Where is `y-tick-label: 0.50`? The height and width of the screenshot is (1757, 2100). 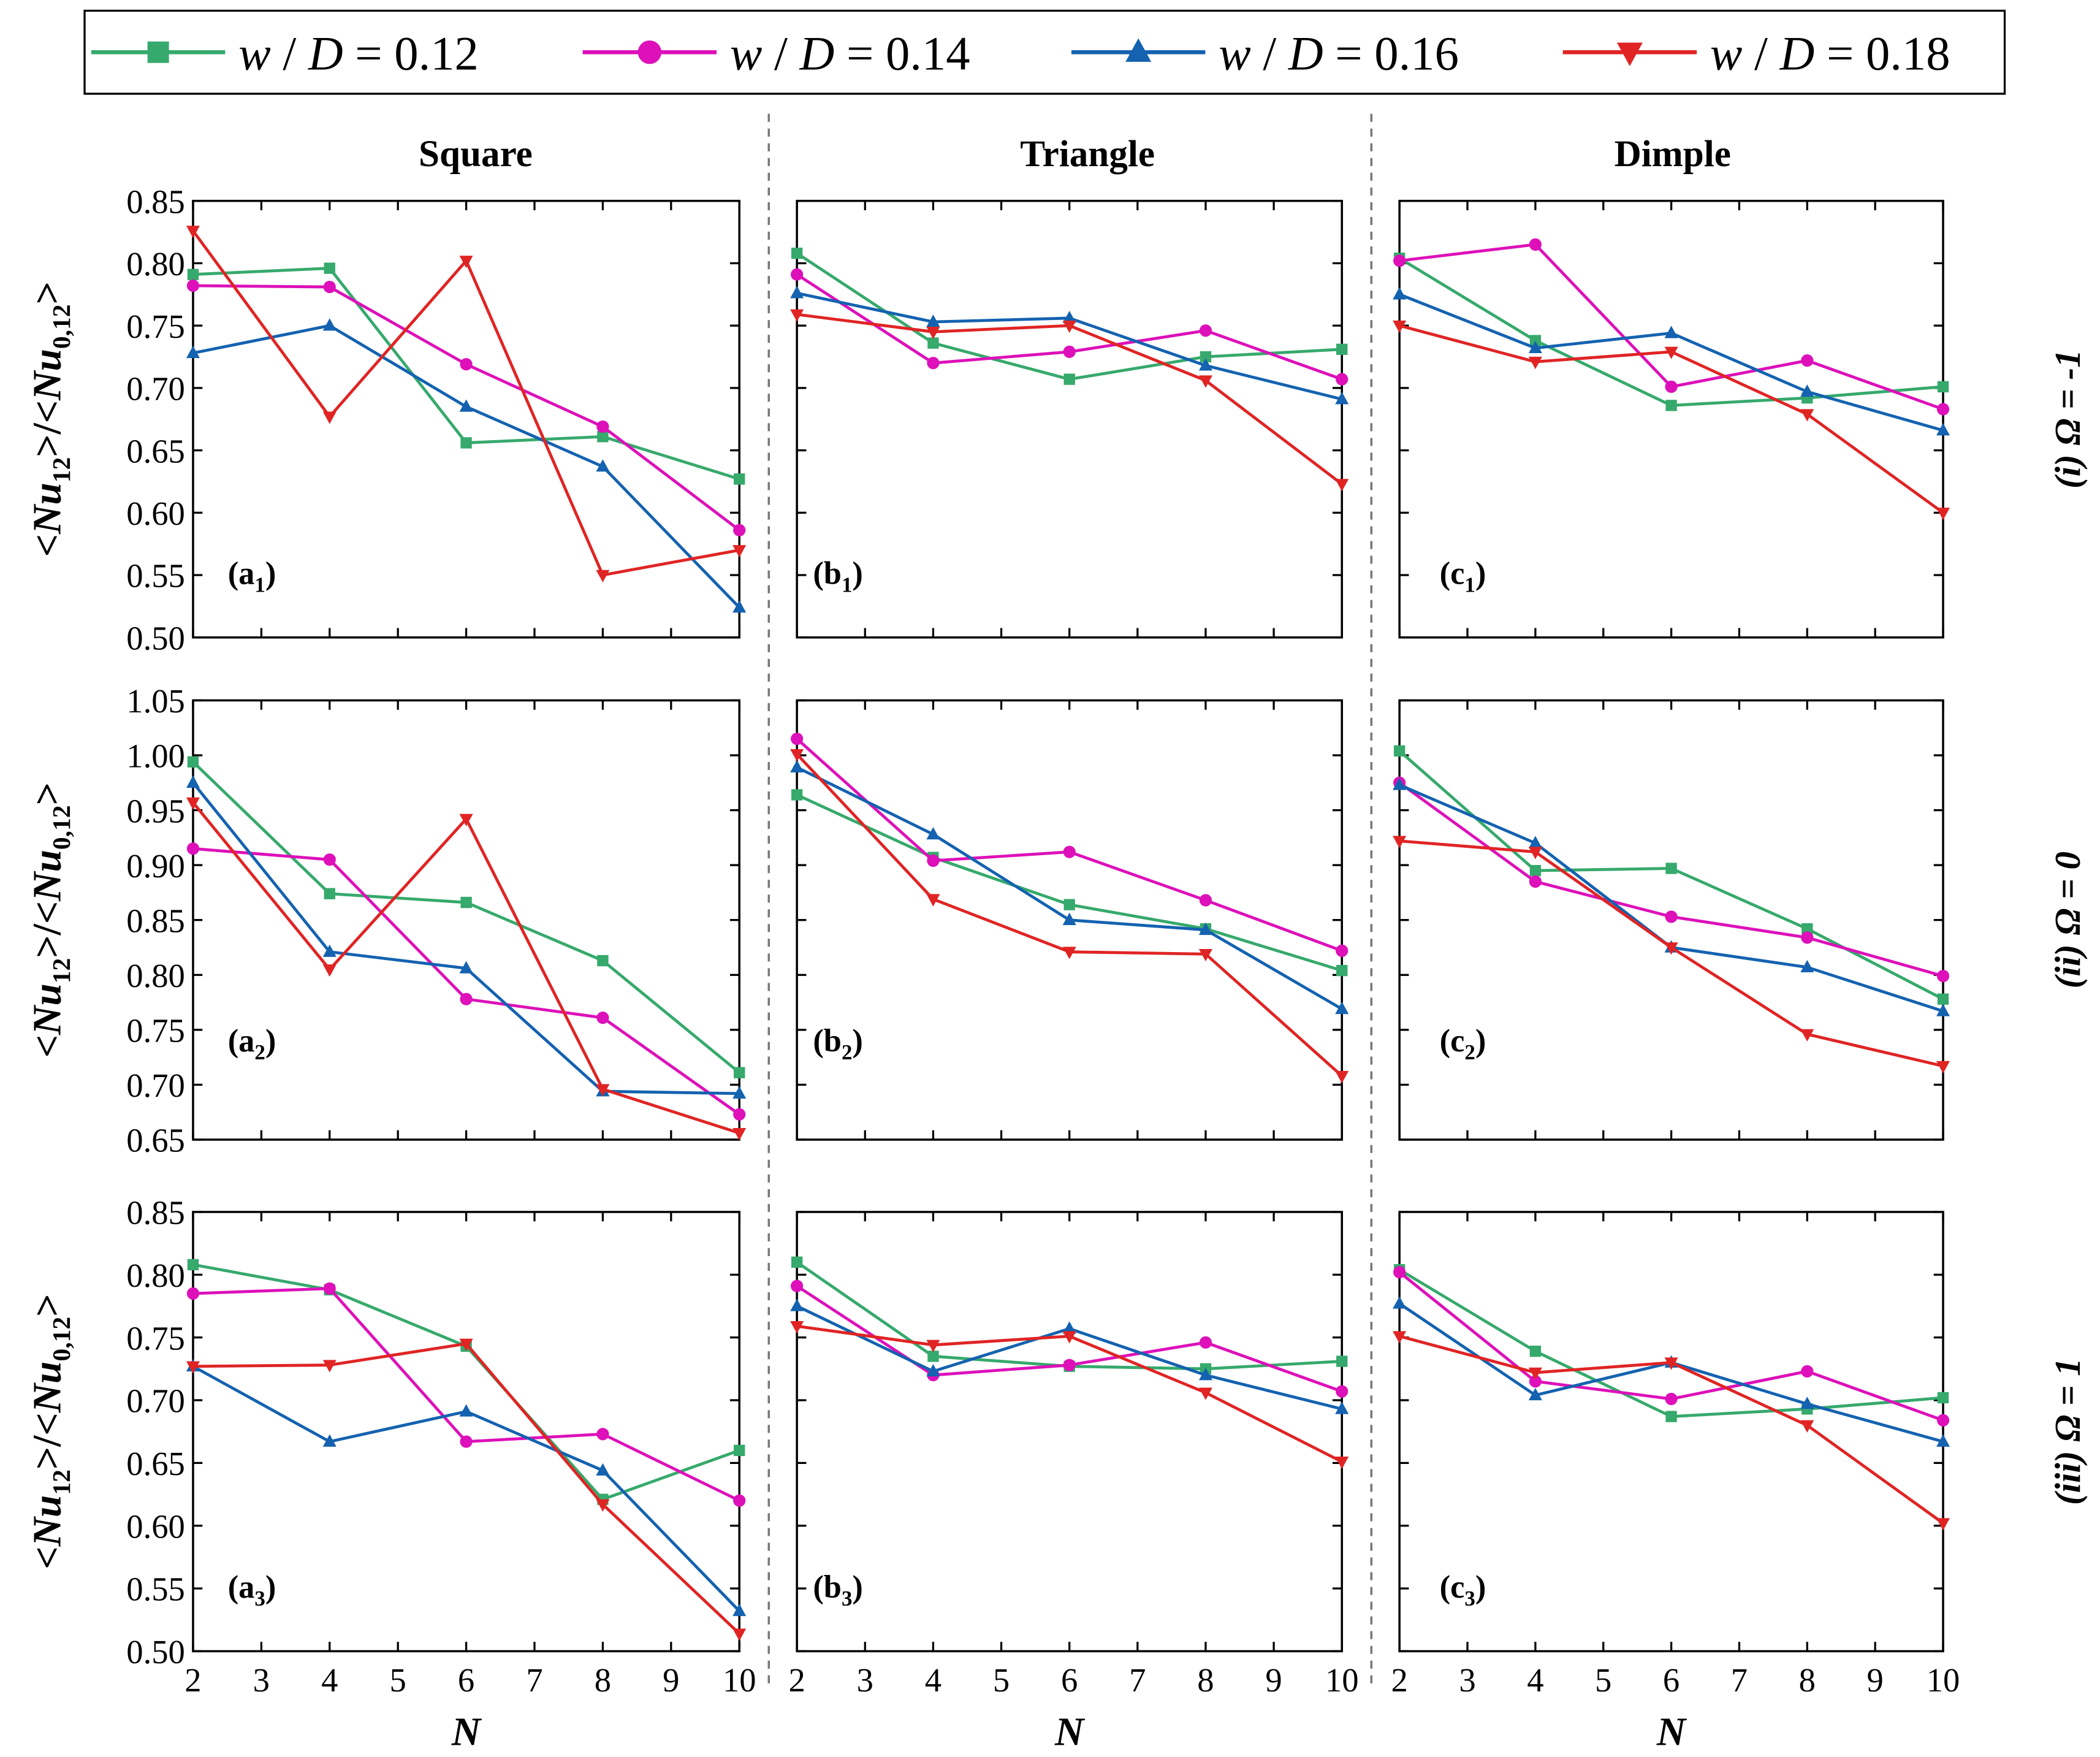 y-tick-label: 0.50 is located at coordinates (156, 1652).